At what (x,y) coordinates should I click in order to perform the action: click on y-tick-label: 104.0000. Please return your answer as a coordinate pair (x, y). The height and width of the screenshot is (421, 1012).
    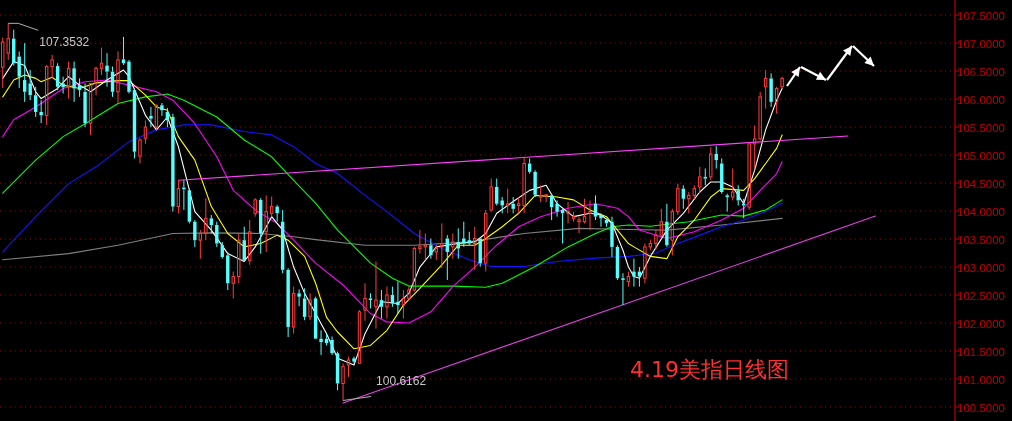
    Looking at the image, I should click on (981, 211).